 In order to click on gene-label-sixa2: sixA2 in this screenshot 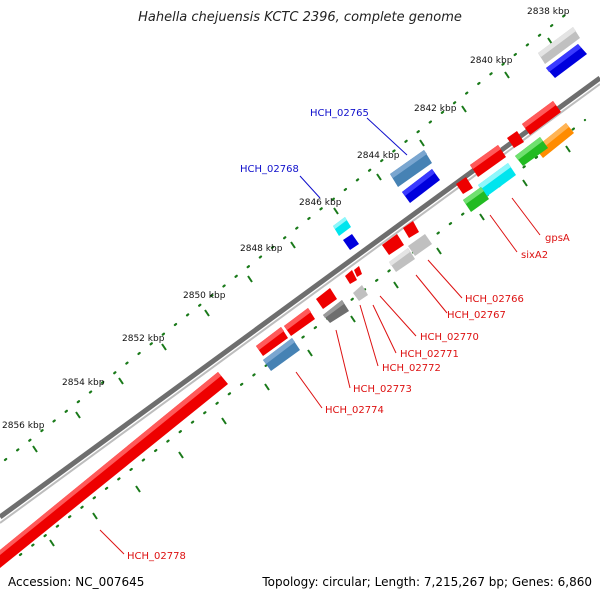, I will do `click(534, 255)`.